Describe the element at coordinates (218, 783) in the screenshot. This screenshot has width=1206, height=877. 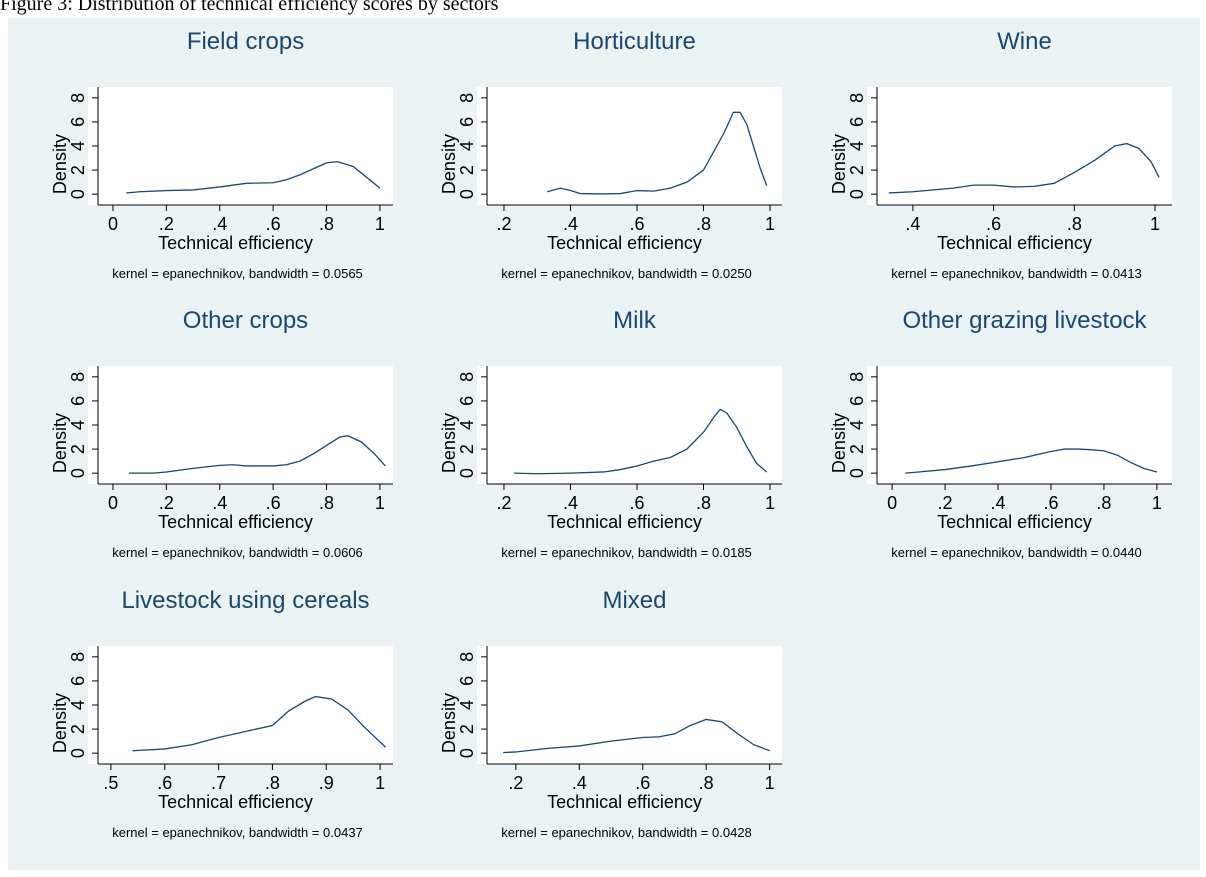
I see `x-tick-label: .7` at that location.